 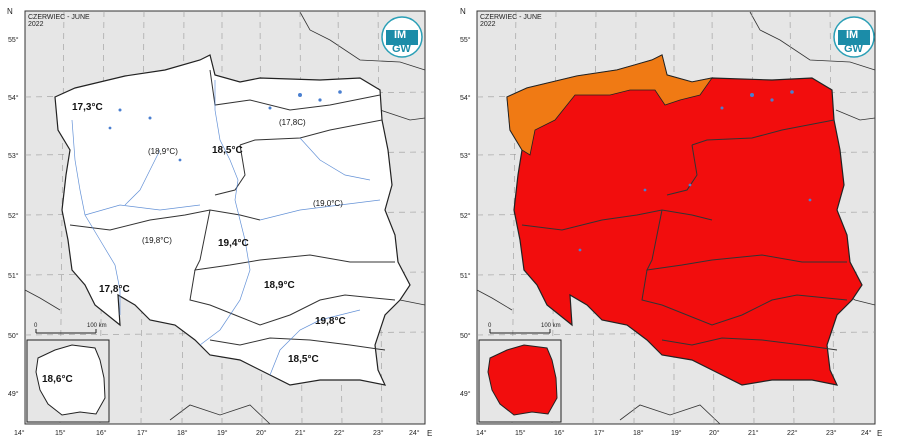 I want to click on inset-value: 18,6°C, so click(x=57, y=379).